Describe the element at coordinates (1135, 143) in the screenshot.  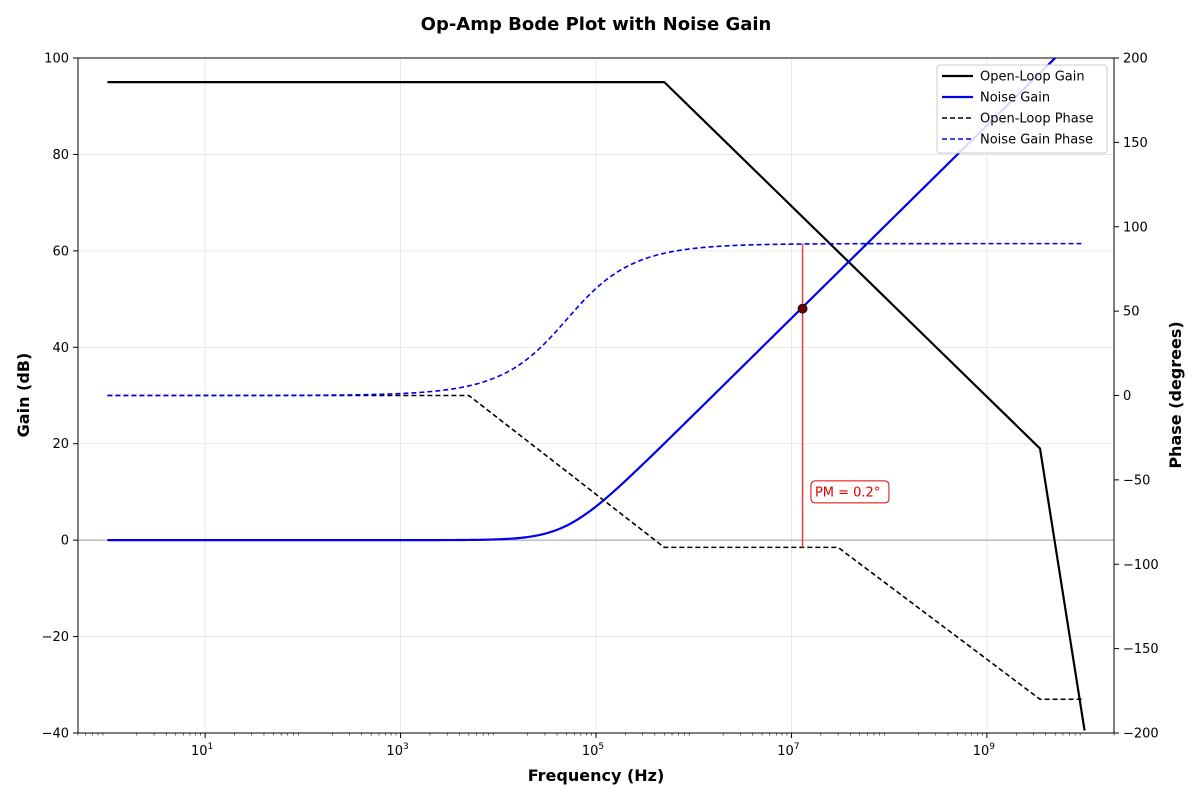
I see `y2-tick-label: 150` at that location.